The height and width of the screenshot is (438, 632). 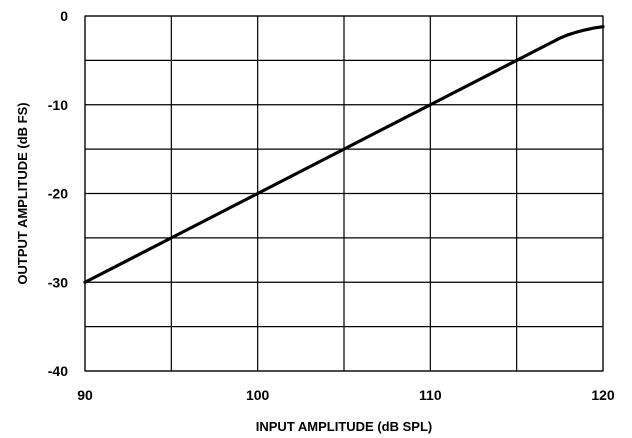 What do you see at coordinates (344, 426) in the screenshot?
I see `x-axis-title: INPUT AMPLITUDE (dB SPL)` at bounding box center [344, 426].